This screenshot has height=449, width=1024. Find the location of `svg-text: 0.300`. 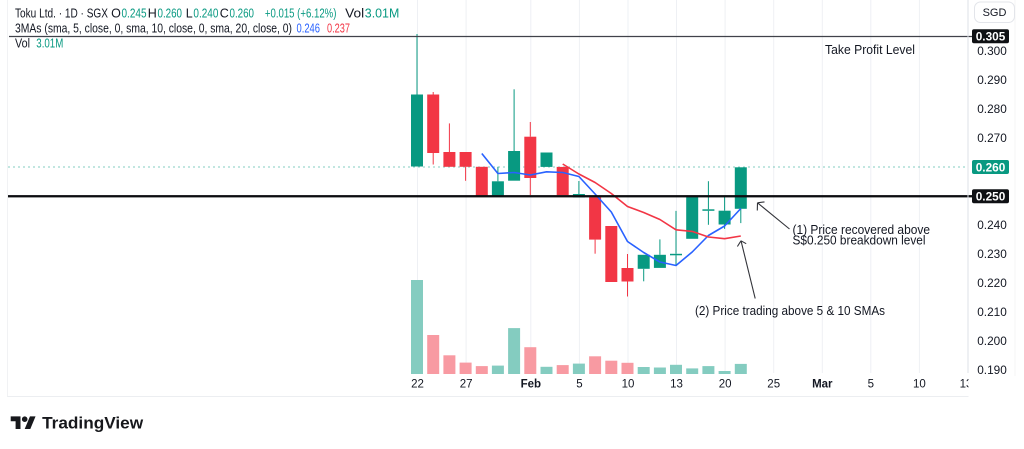

svg-text: 0.300 is located at coordinates (992, 51).